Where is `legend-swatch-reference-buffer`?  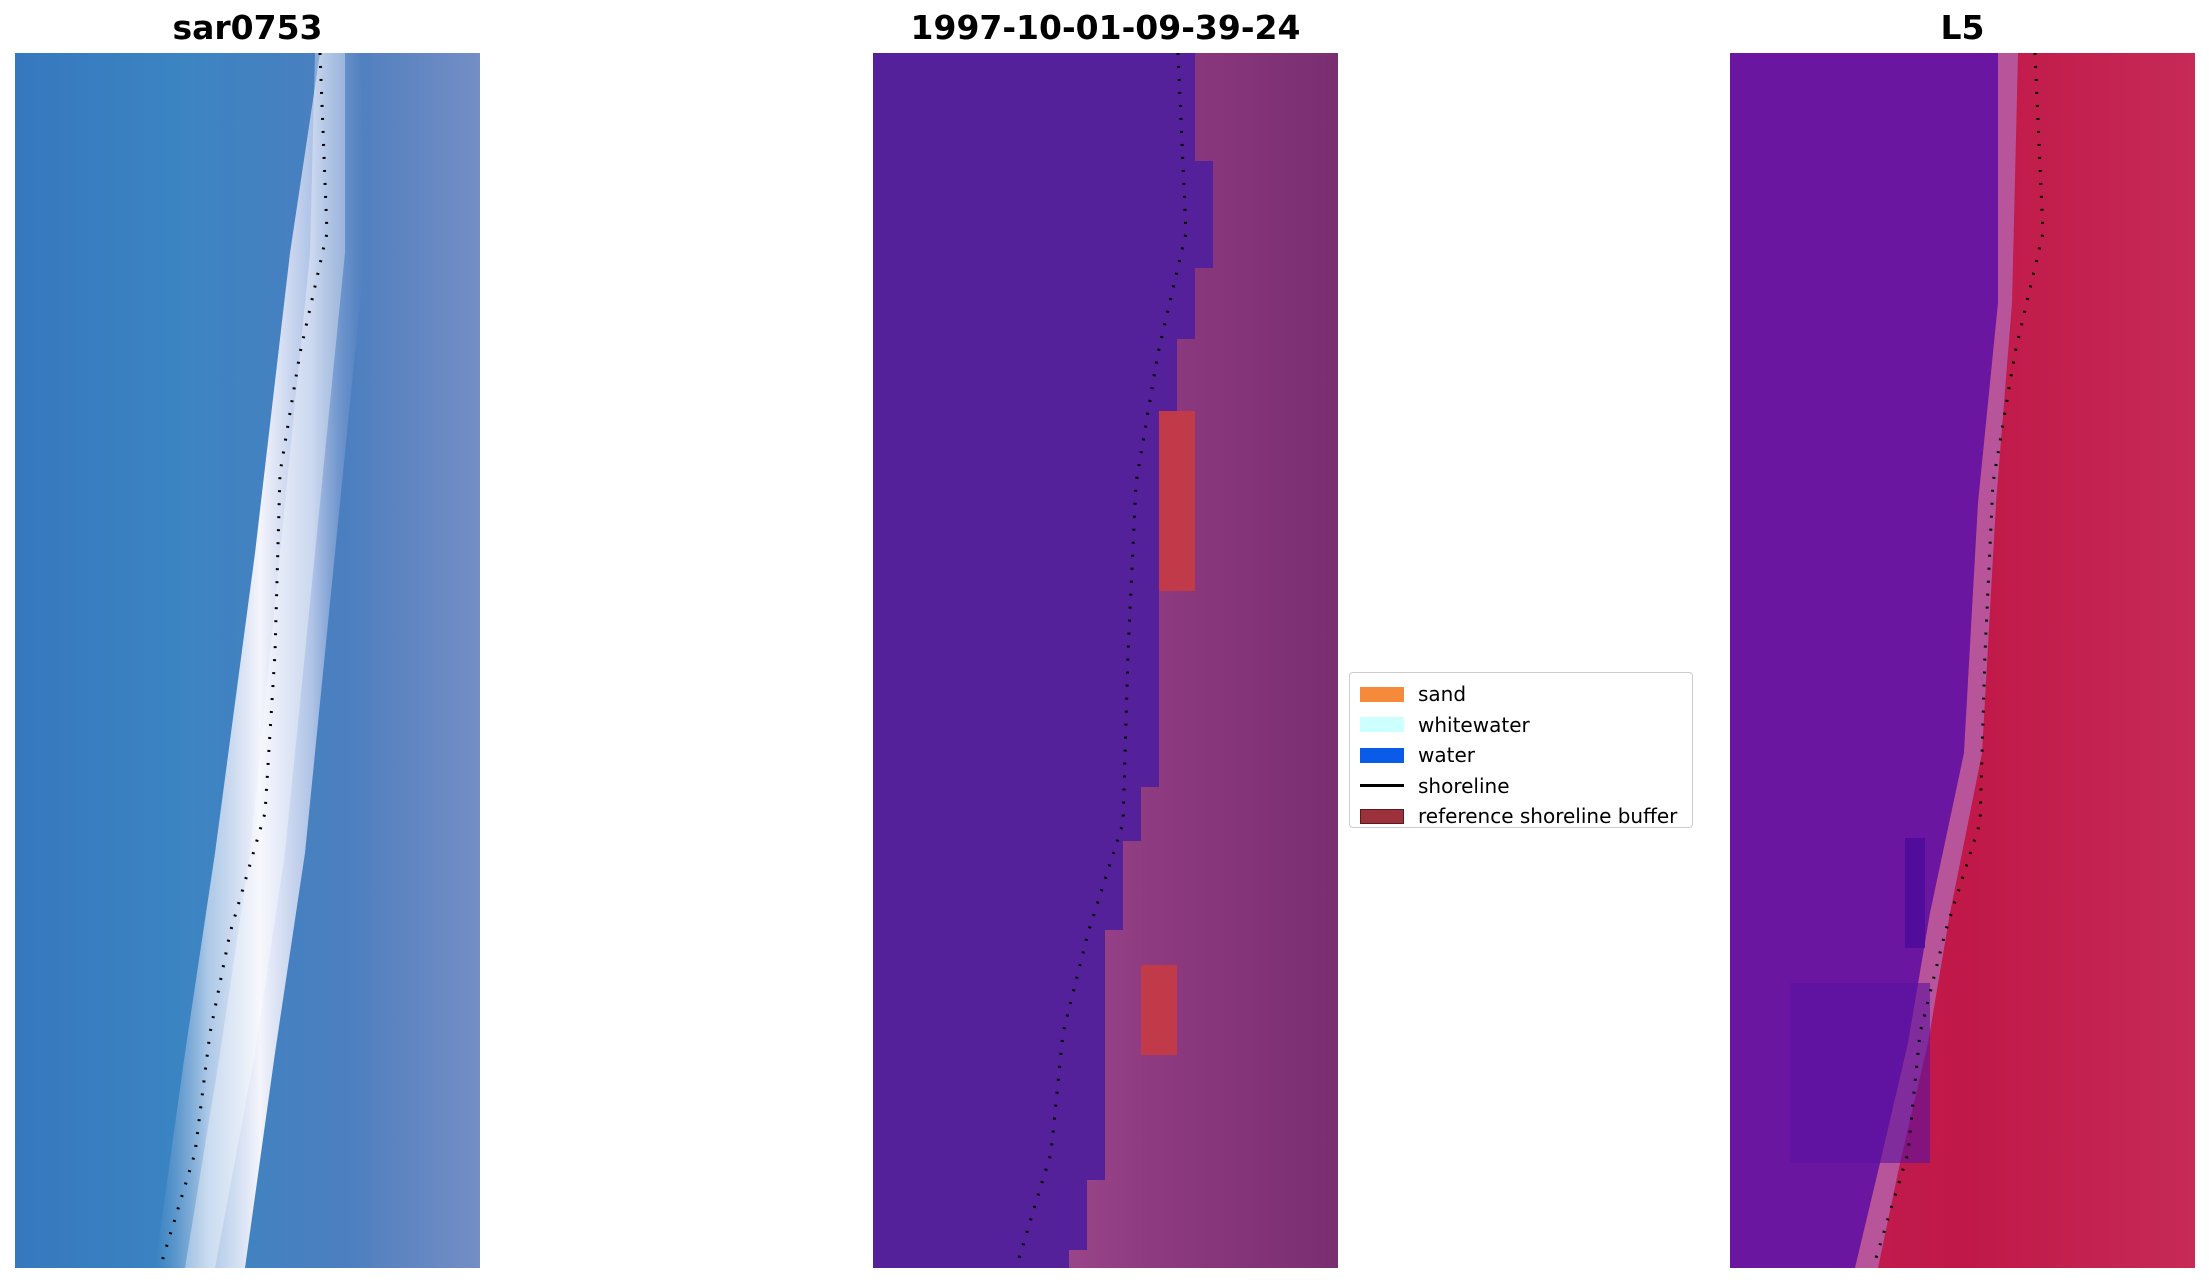 legend-swatch-reference-buffer is located at coordinates (1382, 816).